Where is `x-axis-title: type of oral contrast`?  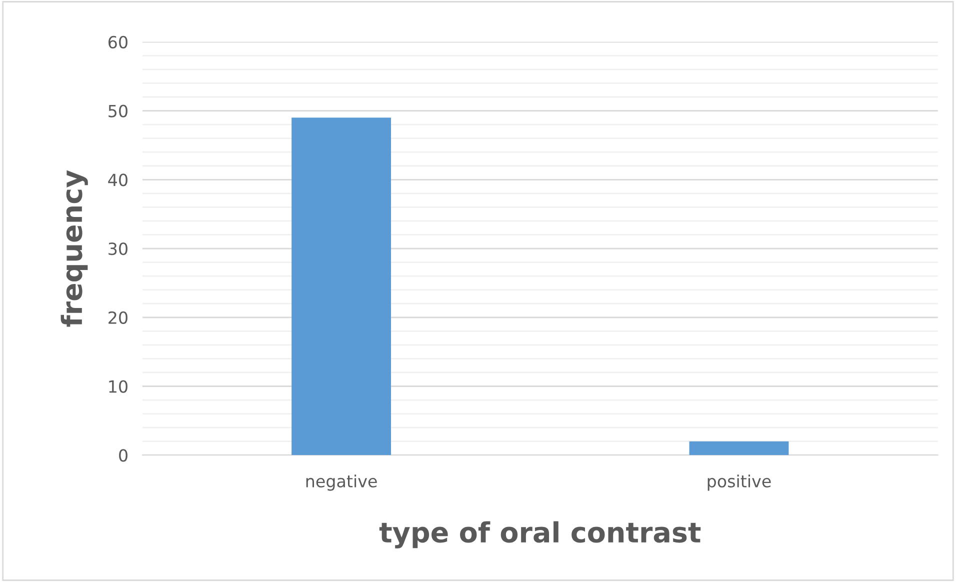
x-axis-title: type of oral contrast is located at coordinates (540, 534).